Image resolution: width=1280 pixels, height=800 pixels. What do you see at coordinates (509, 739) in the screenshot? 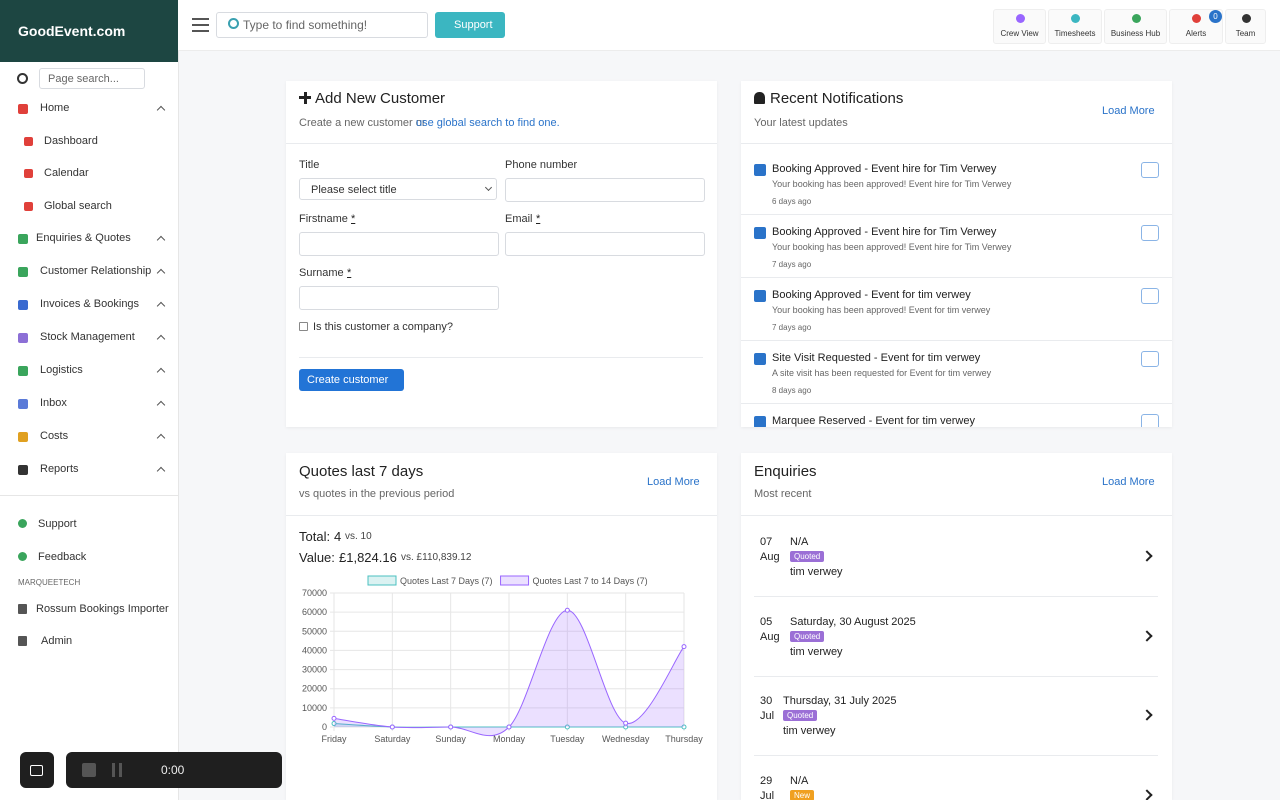
I see `x-tick-label: Monday` at bounding box center [509, 739].